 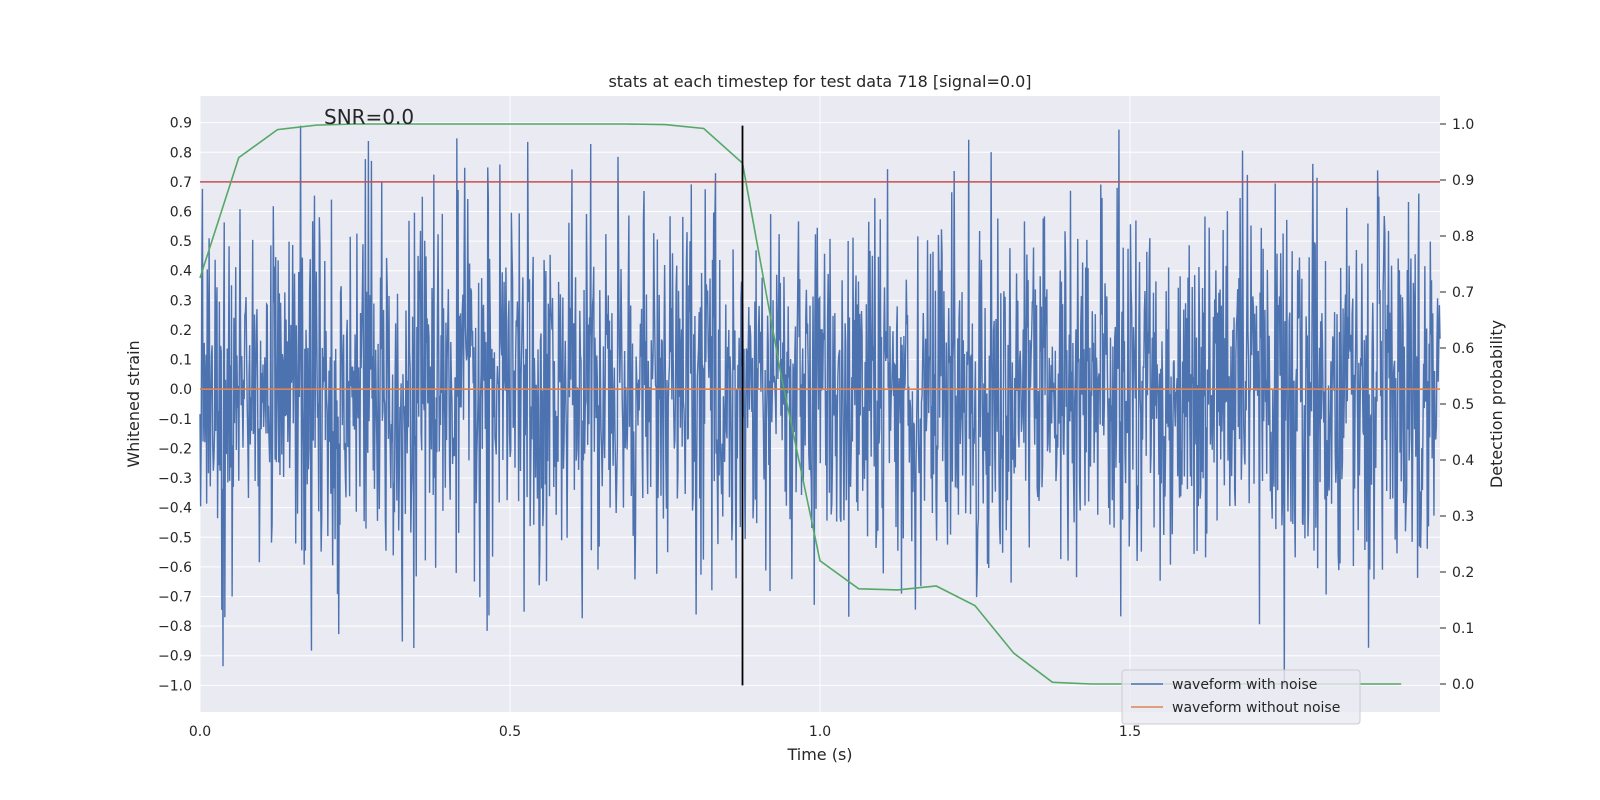 I want to click on legend-label-noise: waveform with noise, so click(x=1244, y=685).